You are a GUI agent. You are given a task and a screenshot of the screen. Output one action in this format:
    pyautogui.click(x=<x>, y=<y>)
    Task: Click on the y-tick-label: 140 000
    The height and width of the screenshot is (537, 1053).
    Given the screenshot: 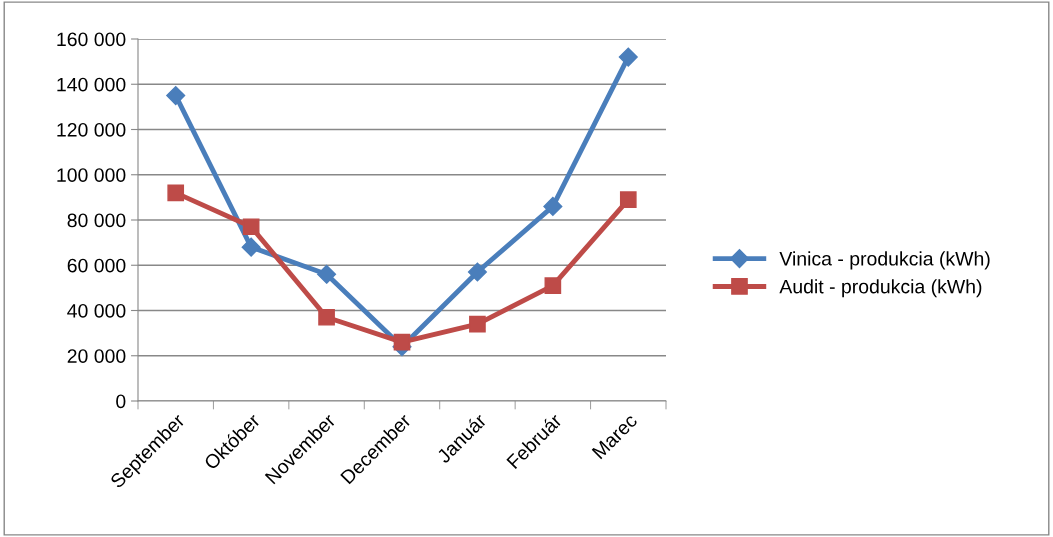 What is the action you would take?
    pyautogui.click(x=91, y=84)
    